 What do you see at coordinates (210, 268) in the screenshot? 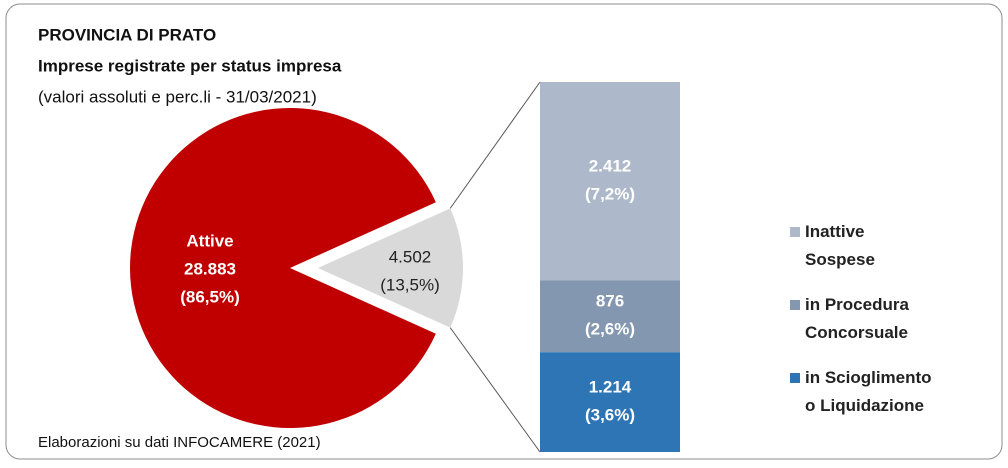
I see `slice-value-label: 28.883` at bounding box center [210, 268].